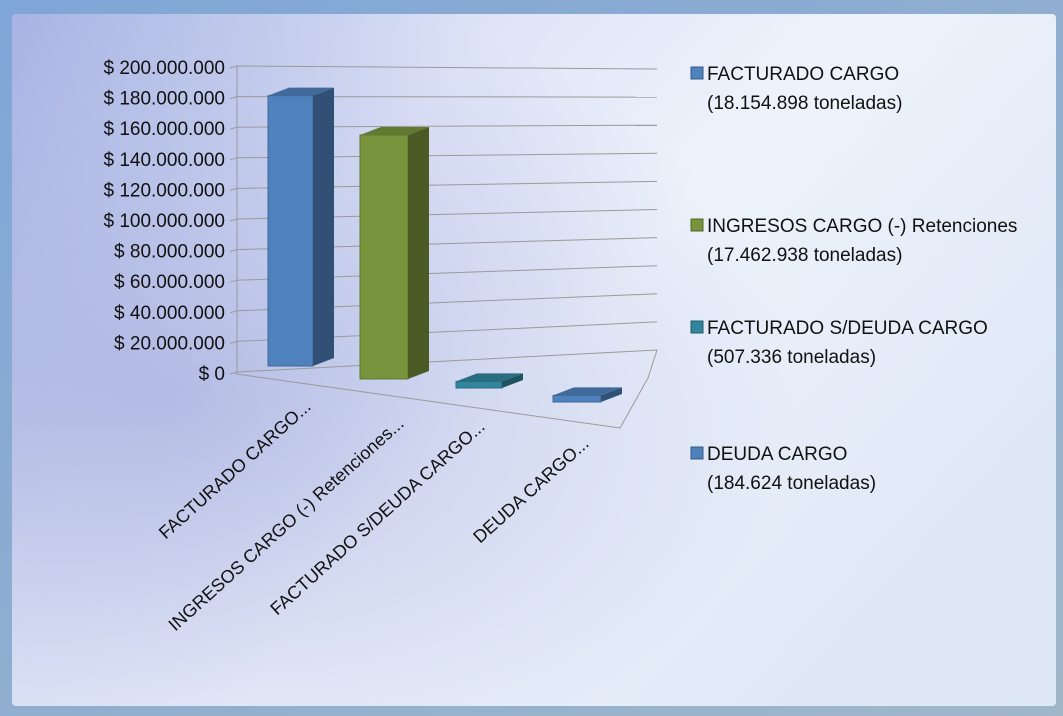 Image resolution: width=1063 pixels, height=716 pixels. Describe the element at coordinates (447, 67) in the screenshot. I see `gridline` at that location.